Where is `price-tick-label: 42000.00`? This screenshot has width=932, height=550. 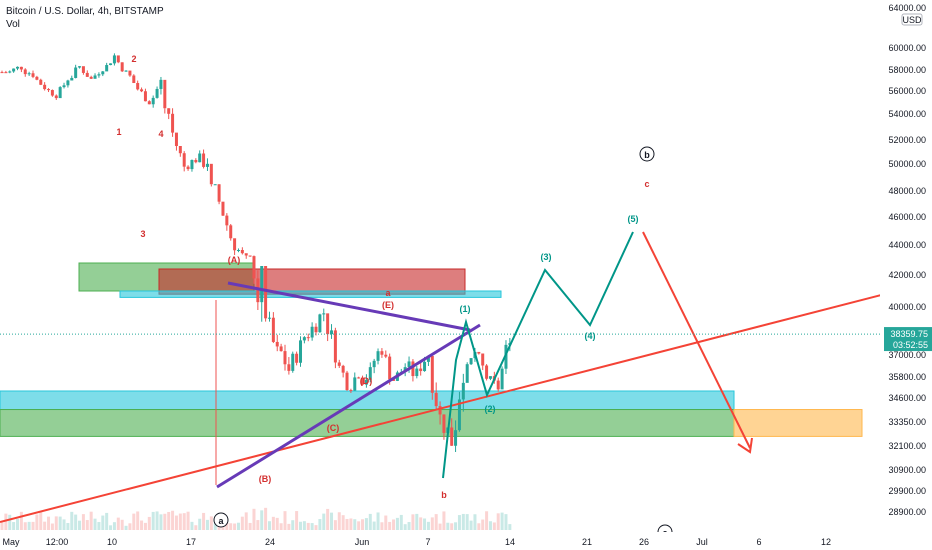
price-tick-label: 42000.00 is located at coordinates (907, 275).